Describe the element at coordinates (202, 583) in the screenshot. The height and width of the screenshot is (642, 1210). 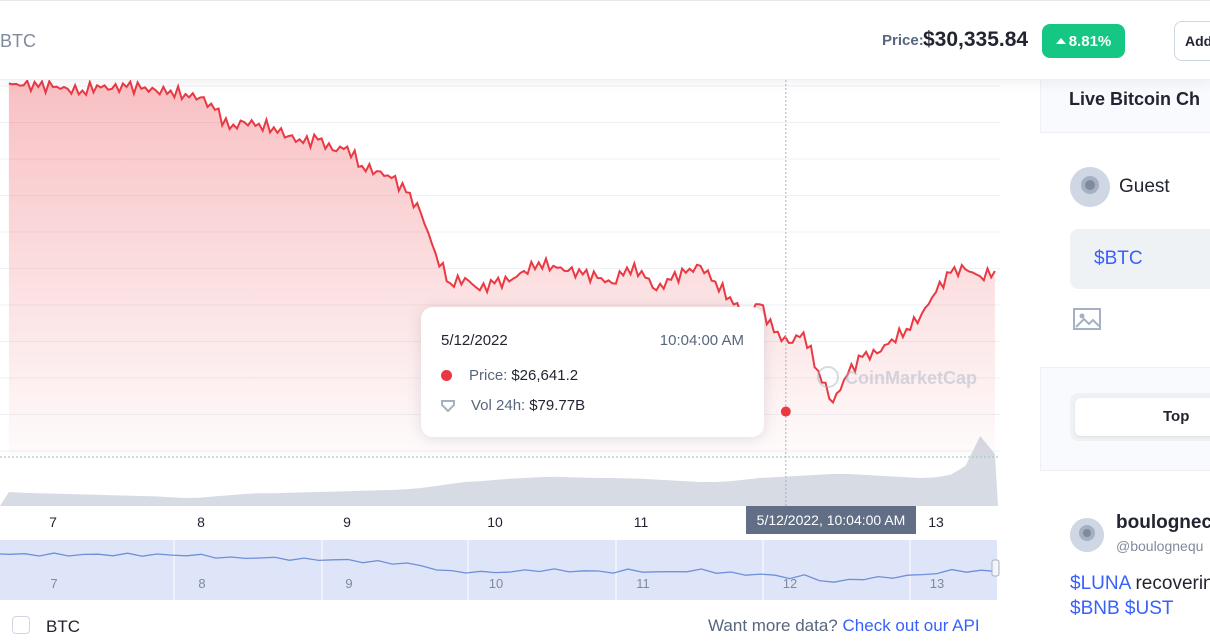
I see `navigator-tick: 8` at that location.